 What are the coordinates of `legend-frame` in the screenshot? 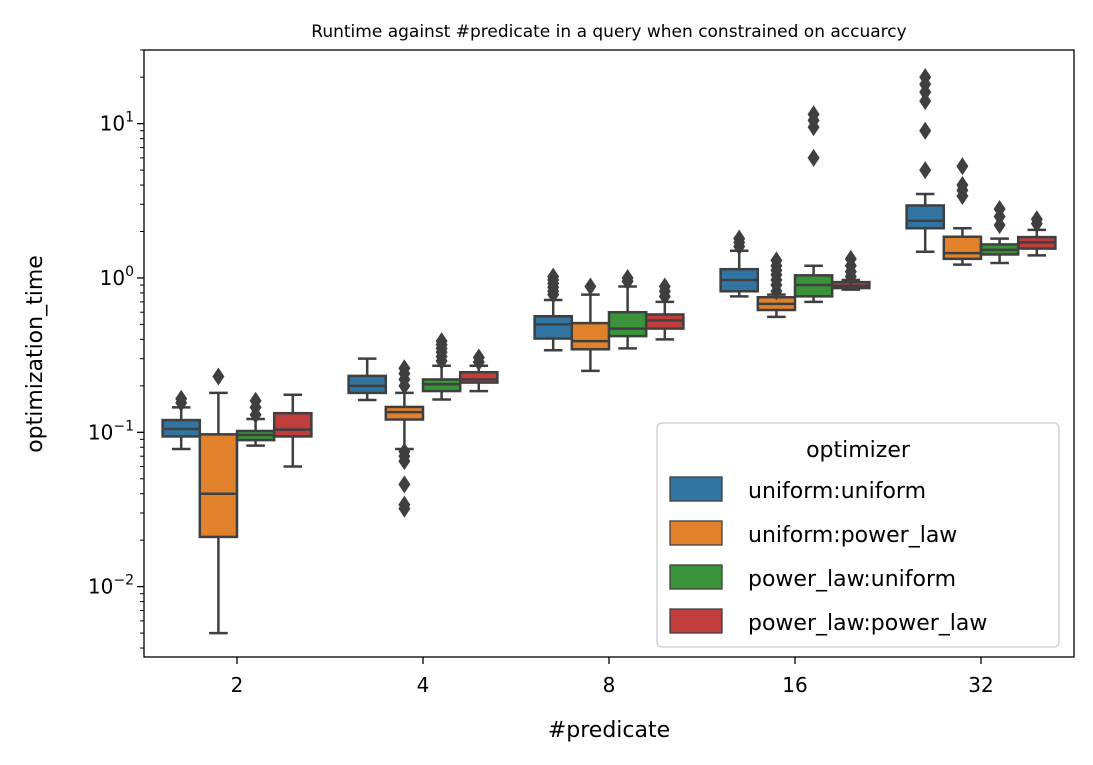 It's located at (858, 535).